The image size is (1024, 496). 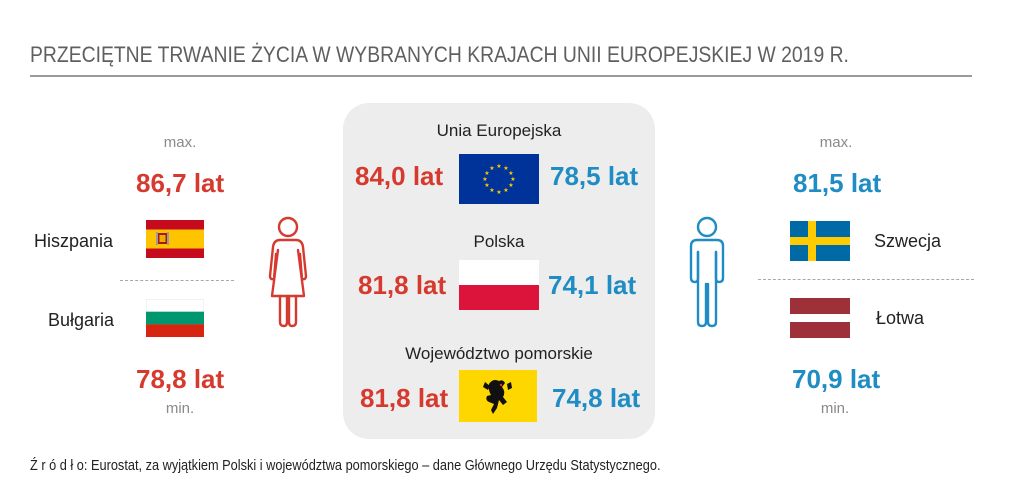 I want to click on pom-male-value: 74,8 lat, so click(x=596, y=398).